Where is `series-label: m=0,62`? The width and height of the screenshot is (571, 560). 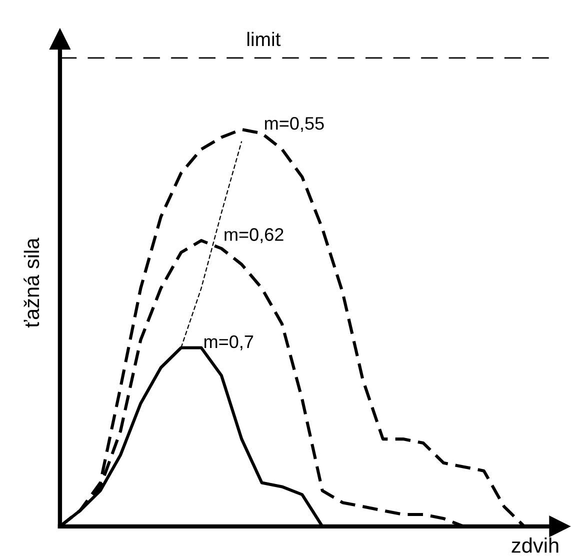
series-label: m=0,62 is located at coordinates (254, 236).